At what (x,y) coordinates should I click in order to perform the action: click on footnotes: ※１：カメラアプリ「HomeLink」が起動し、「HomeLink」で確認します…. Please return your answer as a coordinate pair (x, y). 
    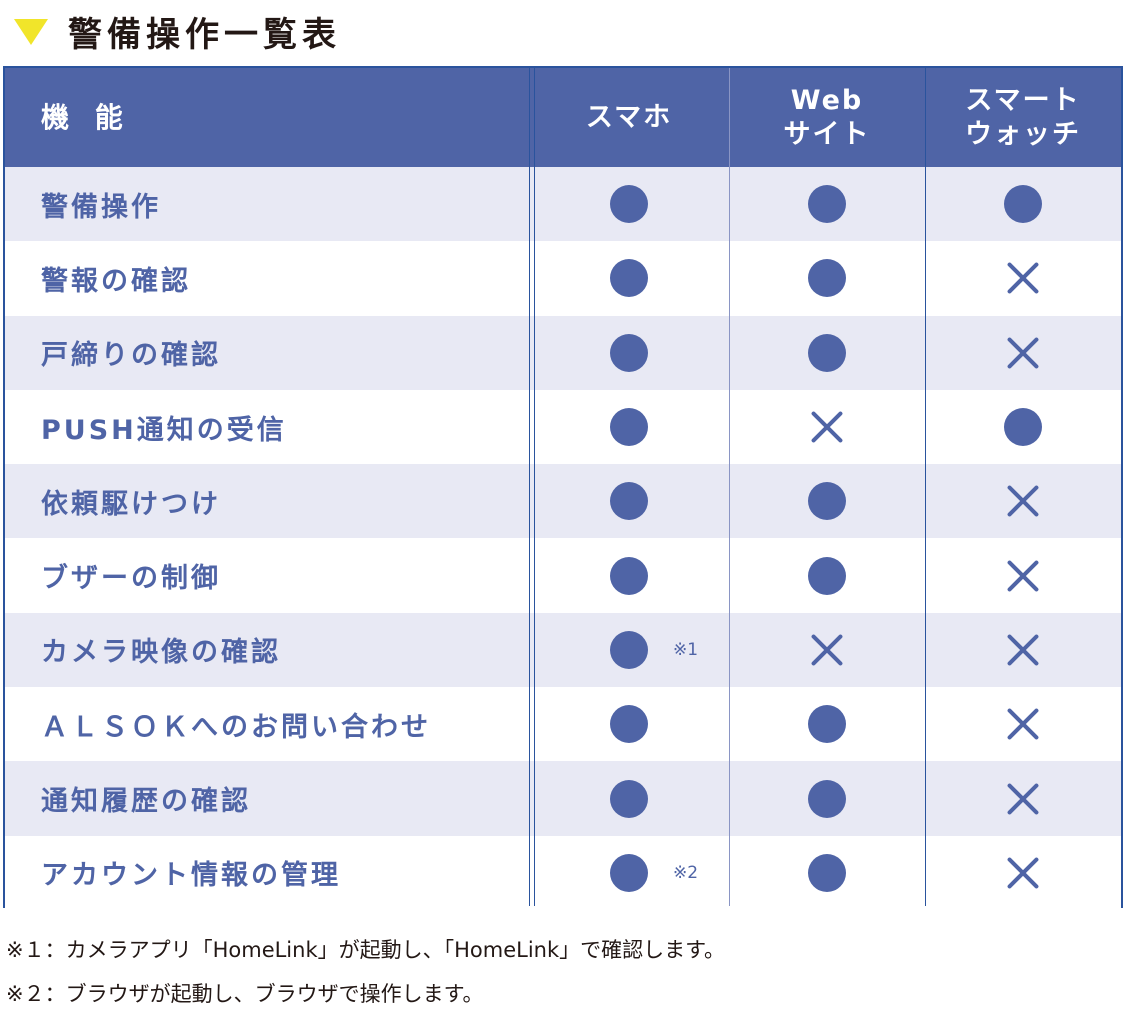
    Looking at the image, I should click on (365, 972).